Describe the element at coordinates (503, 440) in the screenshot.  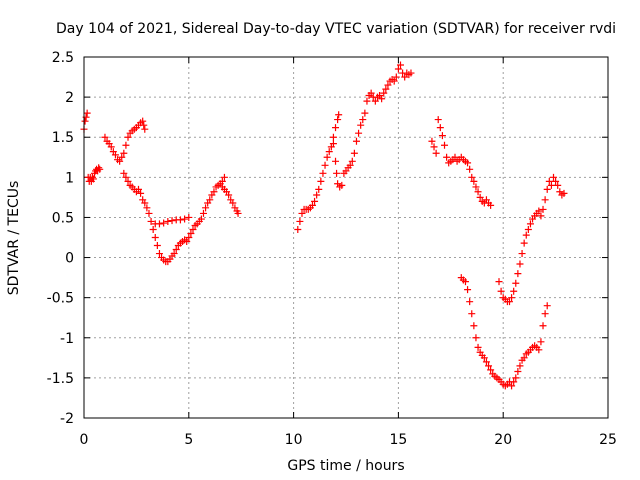
I see `x-tick-label: 20` at that location.